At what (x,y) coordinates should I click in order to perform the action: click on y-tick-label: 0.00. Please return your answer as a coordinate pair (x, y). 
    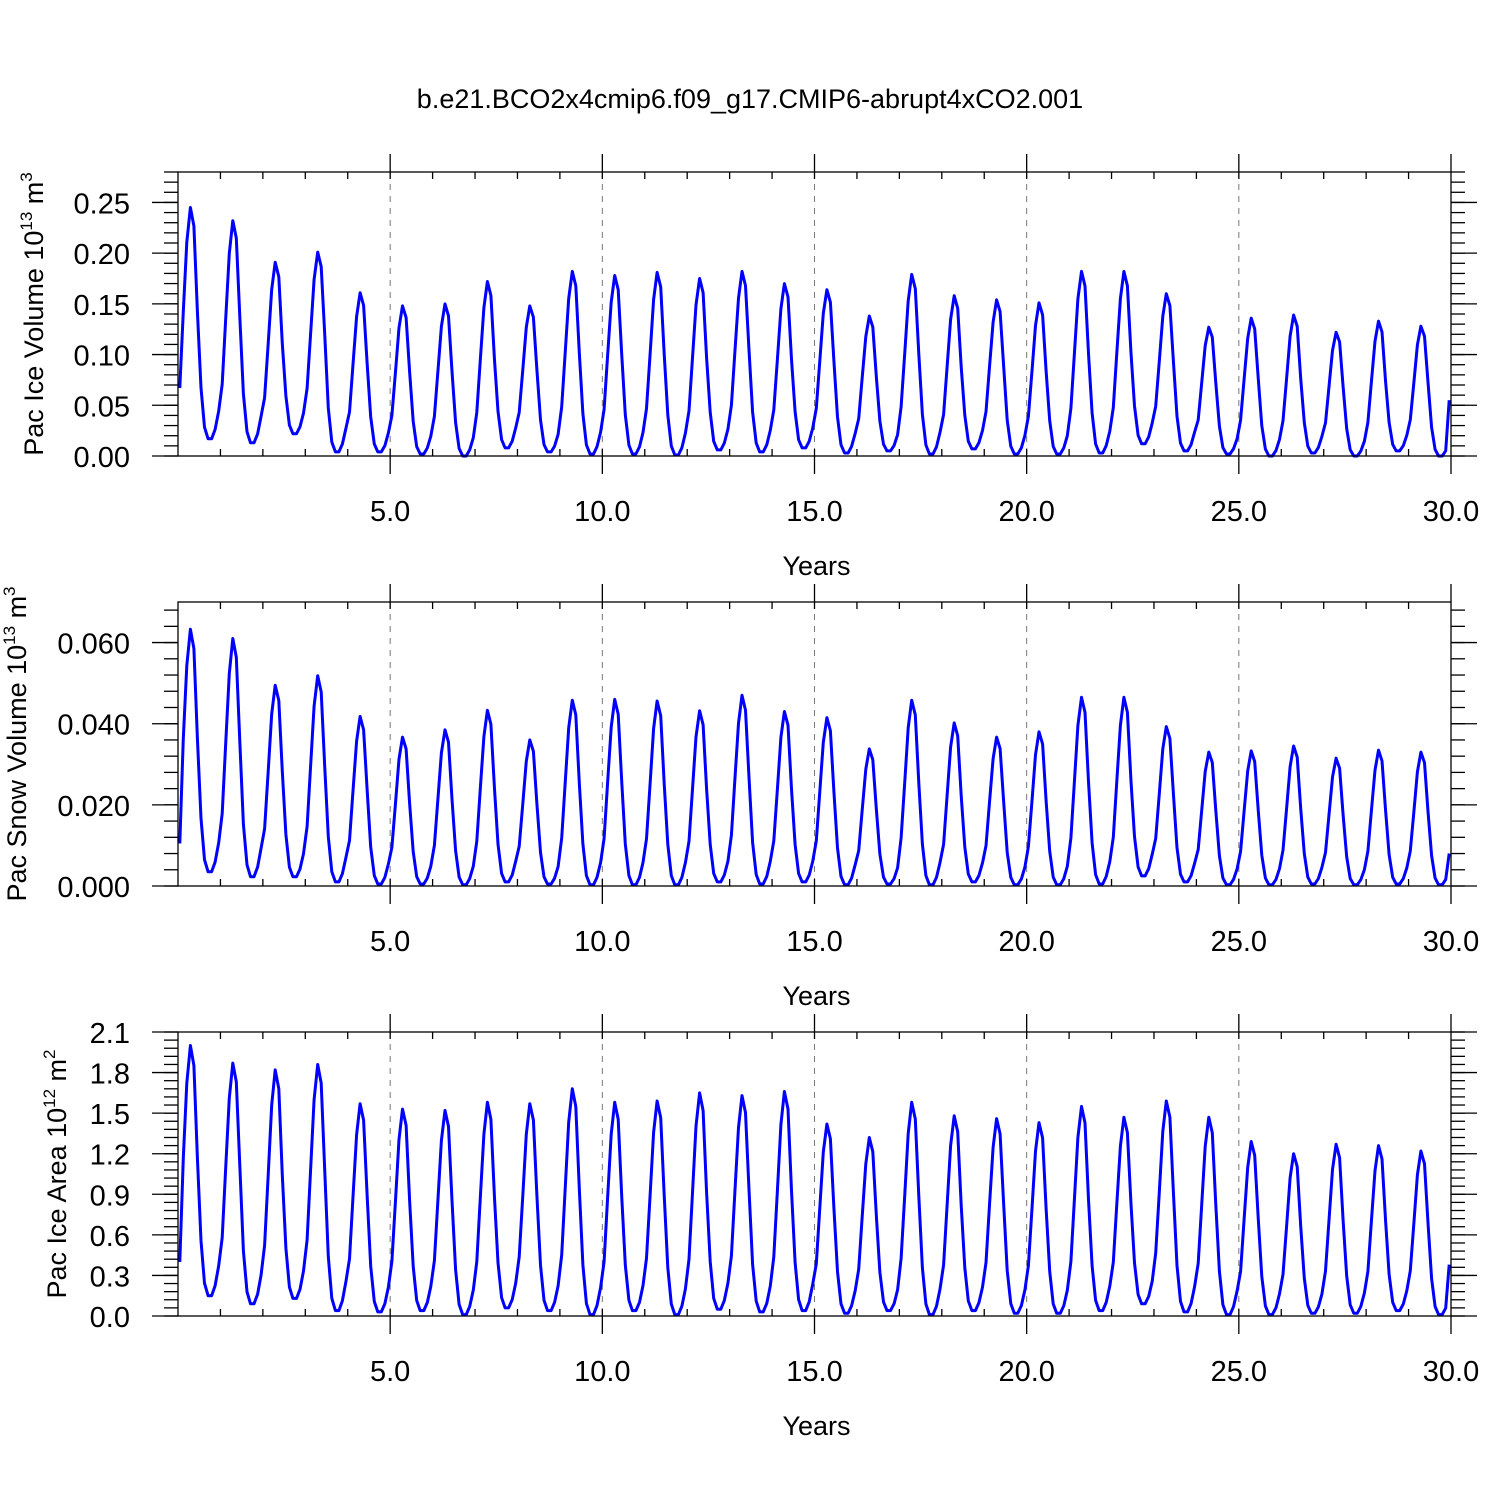
    Looking at the image, I should click on (102, 458).